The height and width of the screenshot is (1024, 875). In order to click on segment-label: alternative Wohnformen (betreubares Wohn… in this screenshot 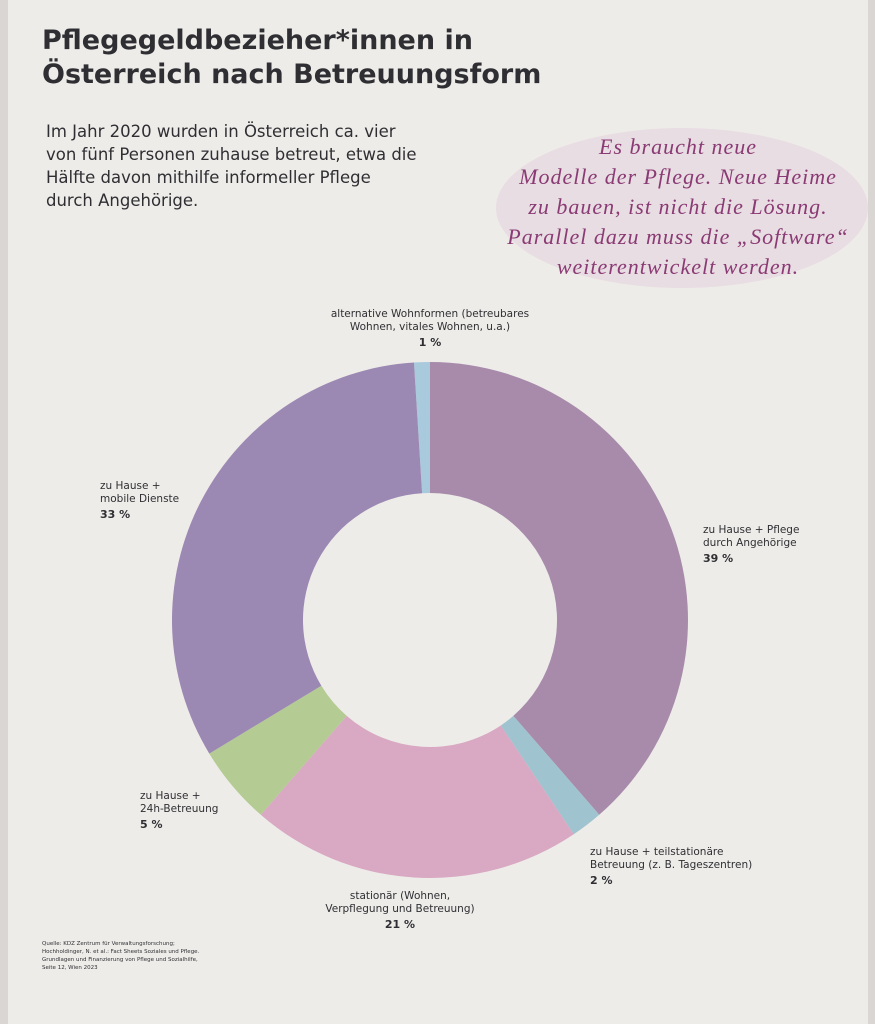, I will do `click(430, 328)`.